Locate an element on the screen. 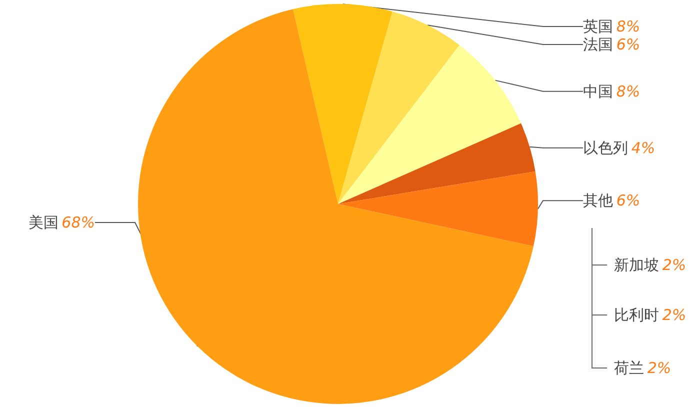 This screenshot has width=700, height=407. slice-label: 美国 is located at coordinates (43, 223).